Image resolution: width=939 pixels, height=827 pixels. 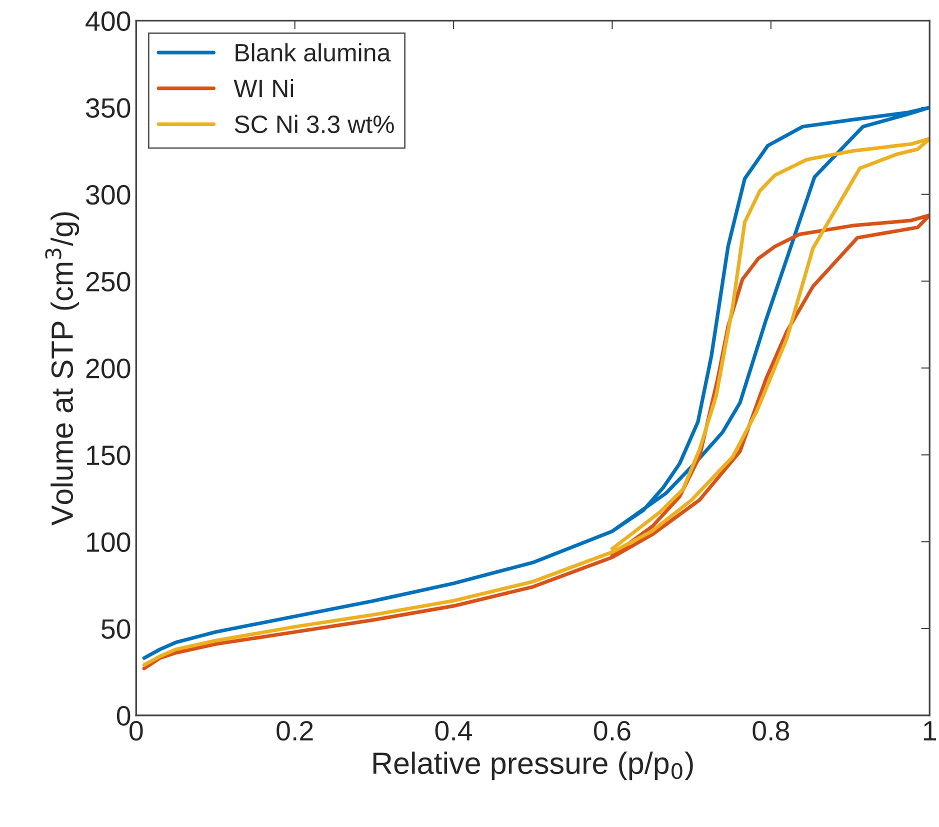 I want to click on x-tick-label: 0.4, so click(x=453, y=730).